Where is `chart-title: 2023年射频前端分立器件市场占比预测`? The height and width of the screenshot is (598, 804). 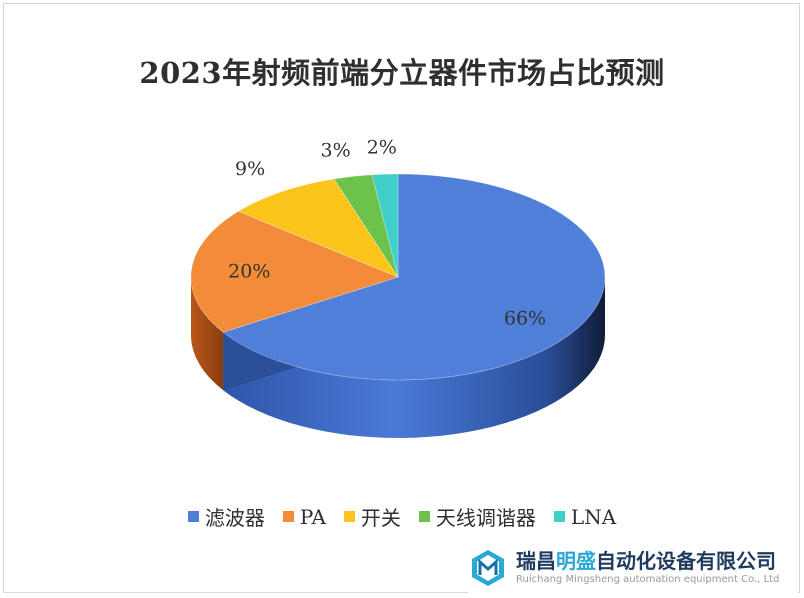
chart-title: 2023年射频前端分立器件市场占比预测 is located at coordinates (402, 73).